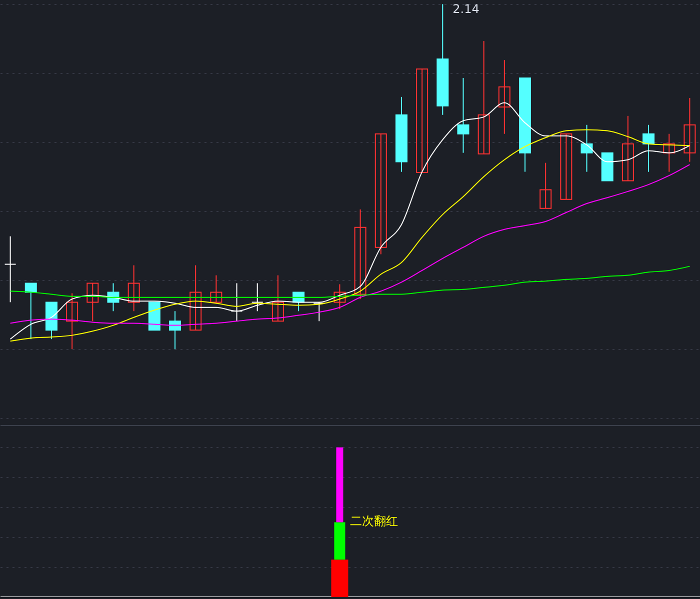 This screenshot has height=599, width=700. I want to click on annotation: 2.14, so click(466, 9).